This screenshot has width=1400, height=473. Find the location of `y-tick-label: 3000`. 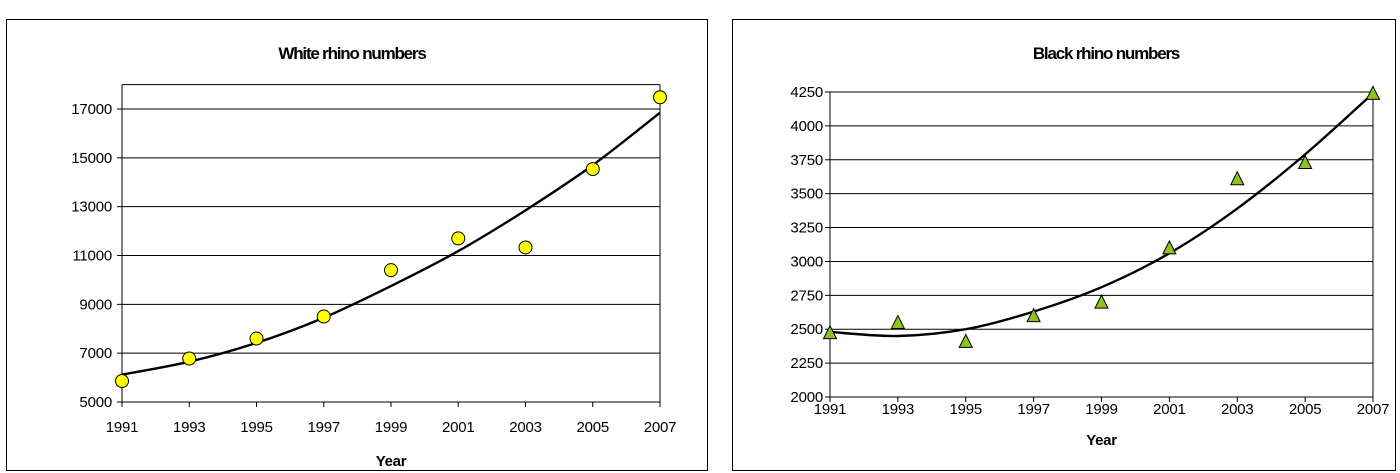

y-tick-label: 3000 is located at coordinates (806, 261).